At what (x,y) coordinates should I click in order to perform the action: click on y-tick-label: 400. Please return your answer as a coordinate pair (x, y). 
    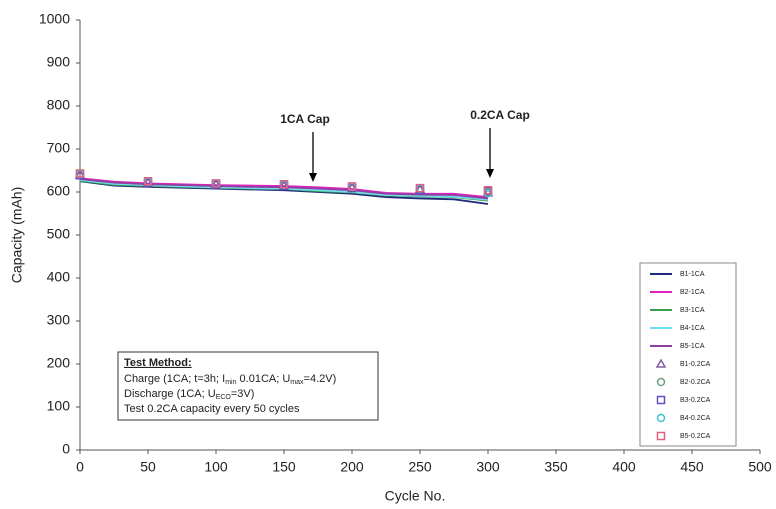
    Looking at the image, I should click on (59, 277).